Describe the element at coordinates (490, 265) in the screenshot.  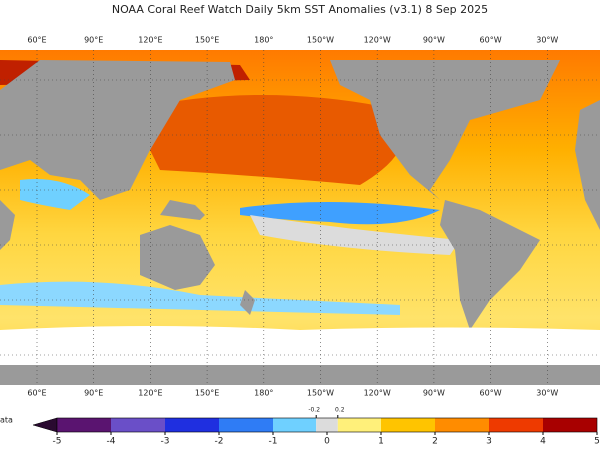
I see `land-samerica` at that location.